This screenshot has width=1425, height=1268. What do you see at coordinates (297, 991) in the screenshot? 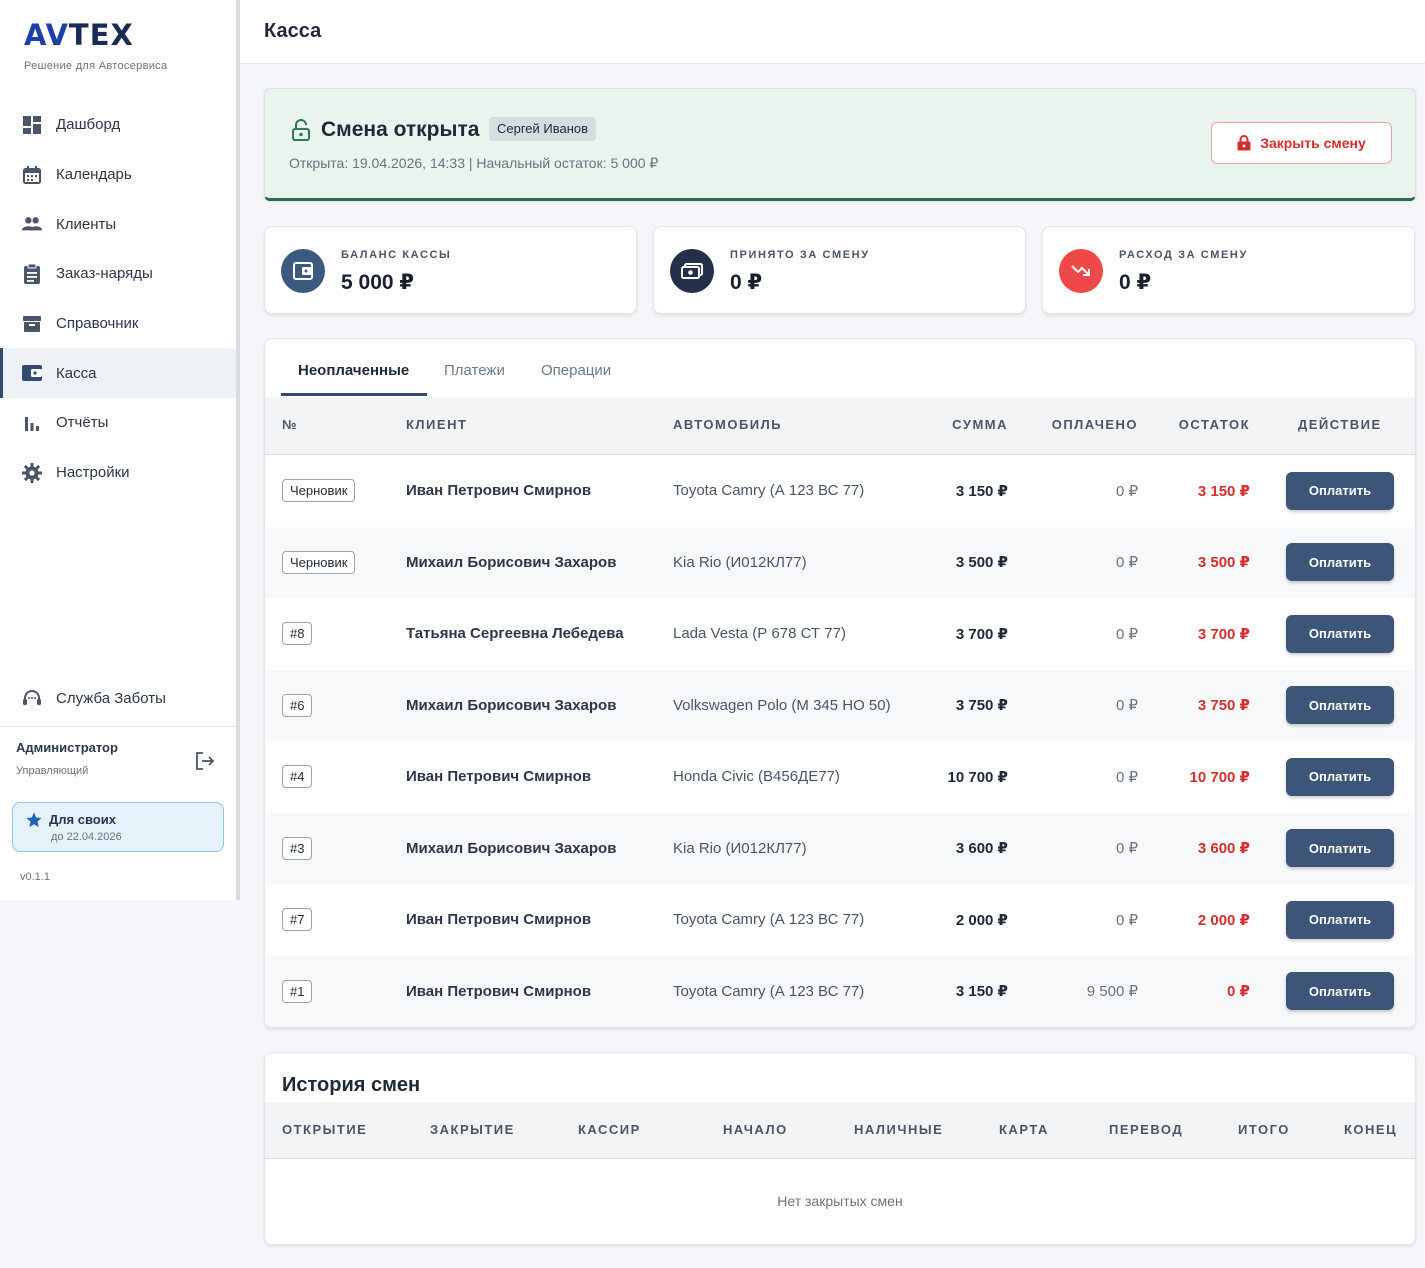
I see `order-number-badge: #1` at bounding box center [297, 991].